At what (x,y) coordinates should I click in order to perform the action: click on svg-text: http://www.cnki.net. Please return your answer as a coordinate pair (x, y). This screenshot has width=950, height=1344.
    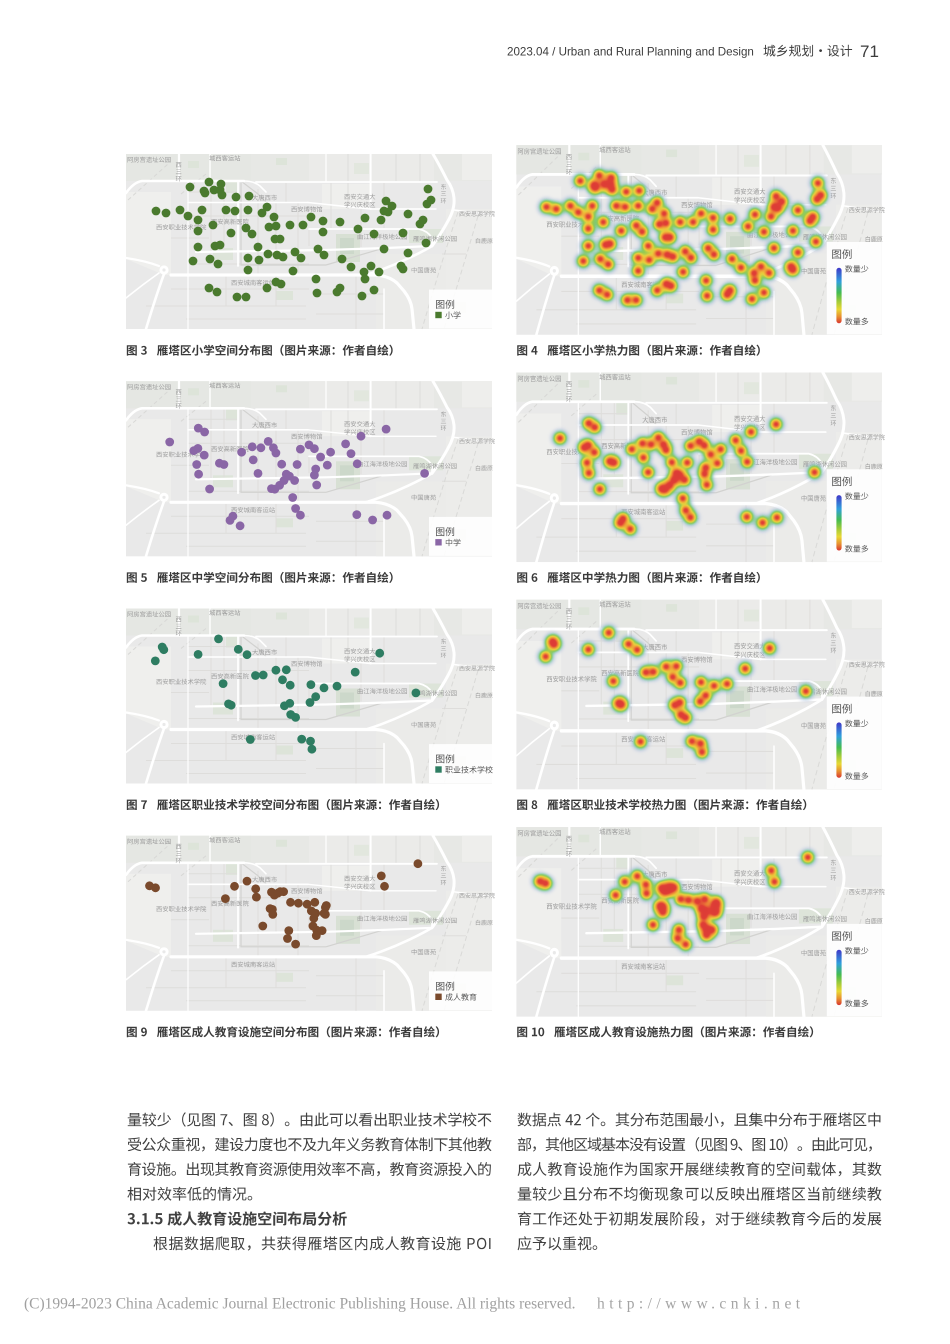
    Looking at the image, I should click on (701, 1304).